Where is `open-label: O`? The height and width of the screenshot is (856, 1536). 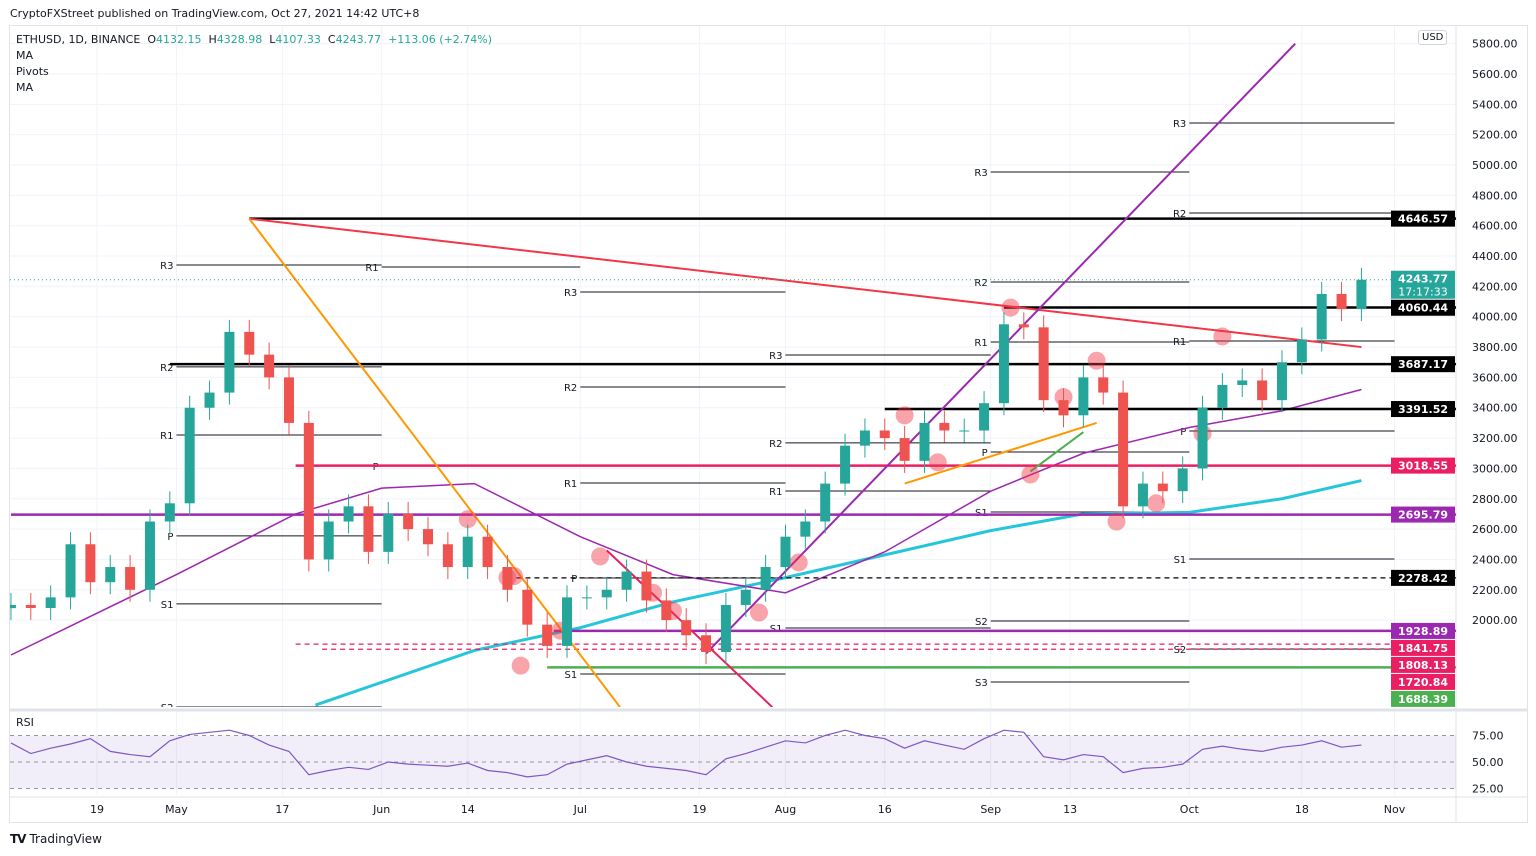
open-label: O is located at coordinates (151, 39).